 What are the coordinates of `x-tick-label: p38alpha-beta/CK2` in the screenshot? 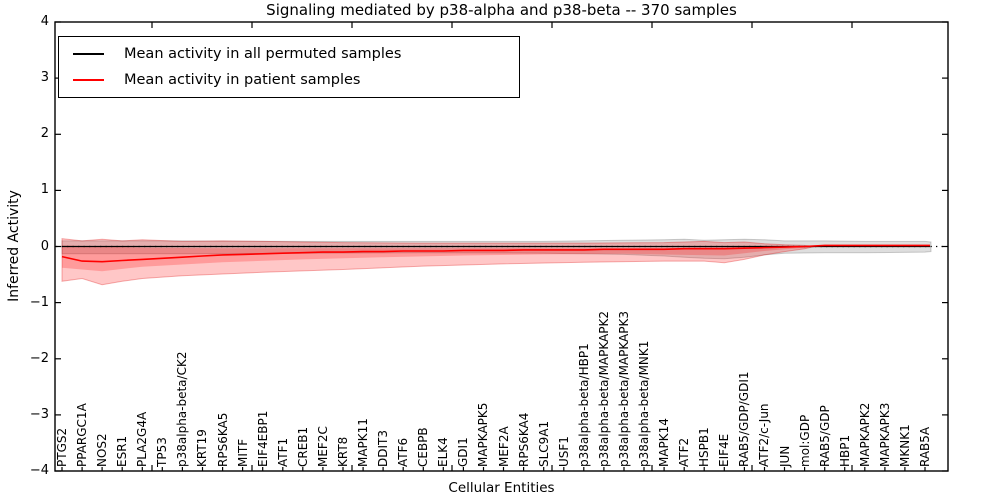 It's located at (182, 409).